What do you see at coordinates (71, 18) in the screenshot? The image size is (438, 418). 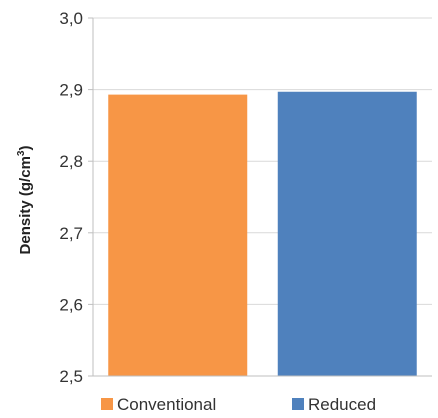 I see `y-tick-label: 3,0` at bounding box center [71, 18].